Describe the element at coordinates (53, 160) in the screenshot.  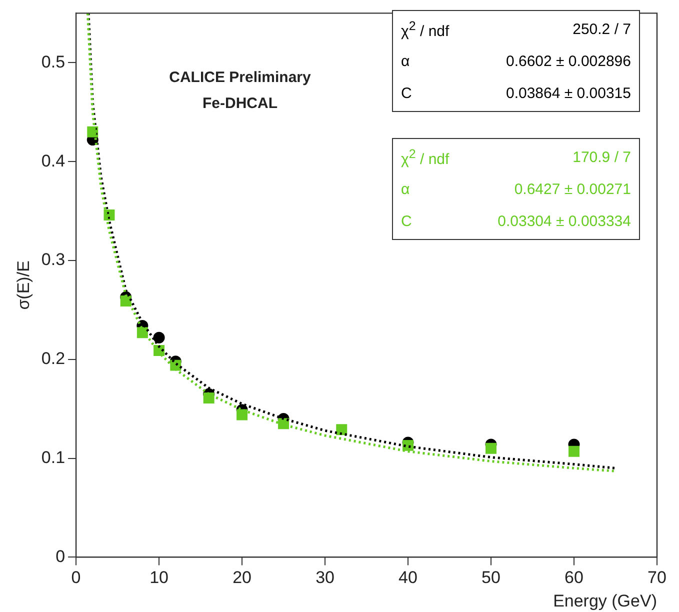
I see `y-tick-label: 0.4` at that location.